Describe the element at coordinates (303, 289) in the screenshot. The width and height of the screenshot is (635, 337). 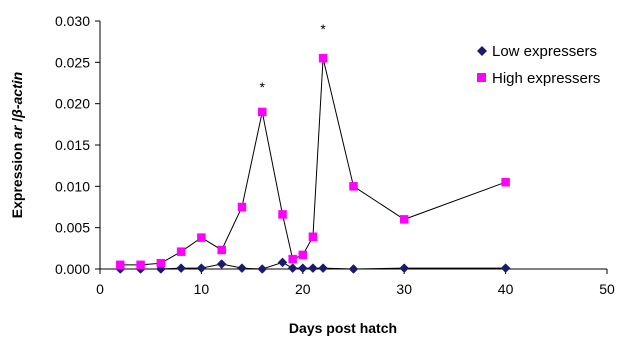
I see `x-tick-label: 20` at that location.